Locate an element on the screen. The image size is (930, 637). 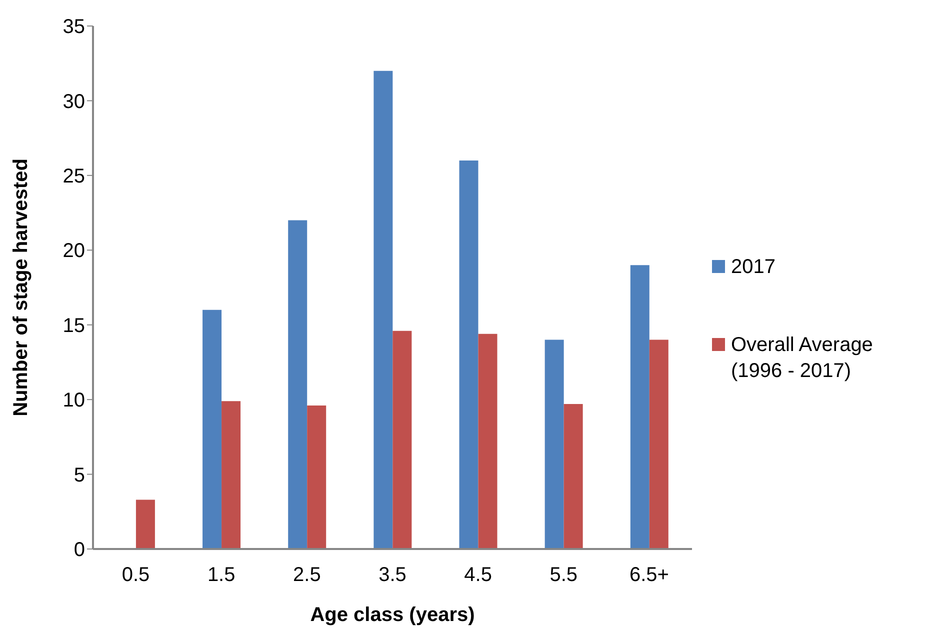
x-tick-label: 0.5 is located at coordinates (136, 575).